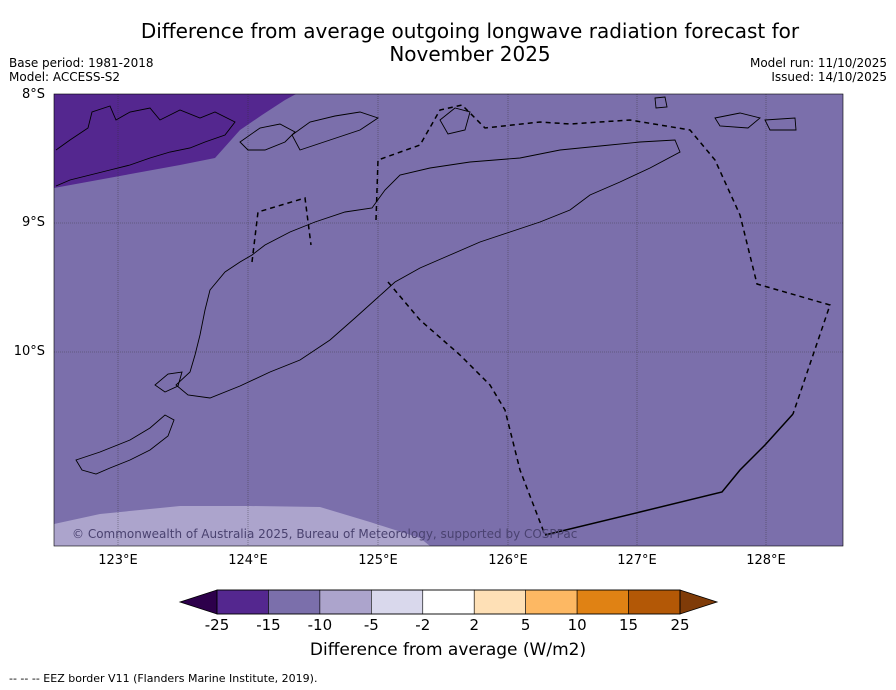 The height and width of the screenshot is (690, 896). Describe the element at coordinates (33, 94) in the screenshot. I see `y-tick-8s: 8°S` at that location.